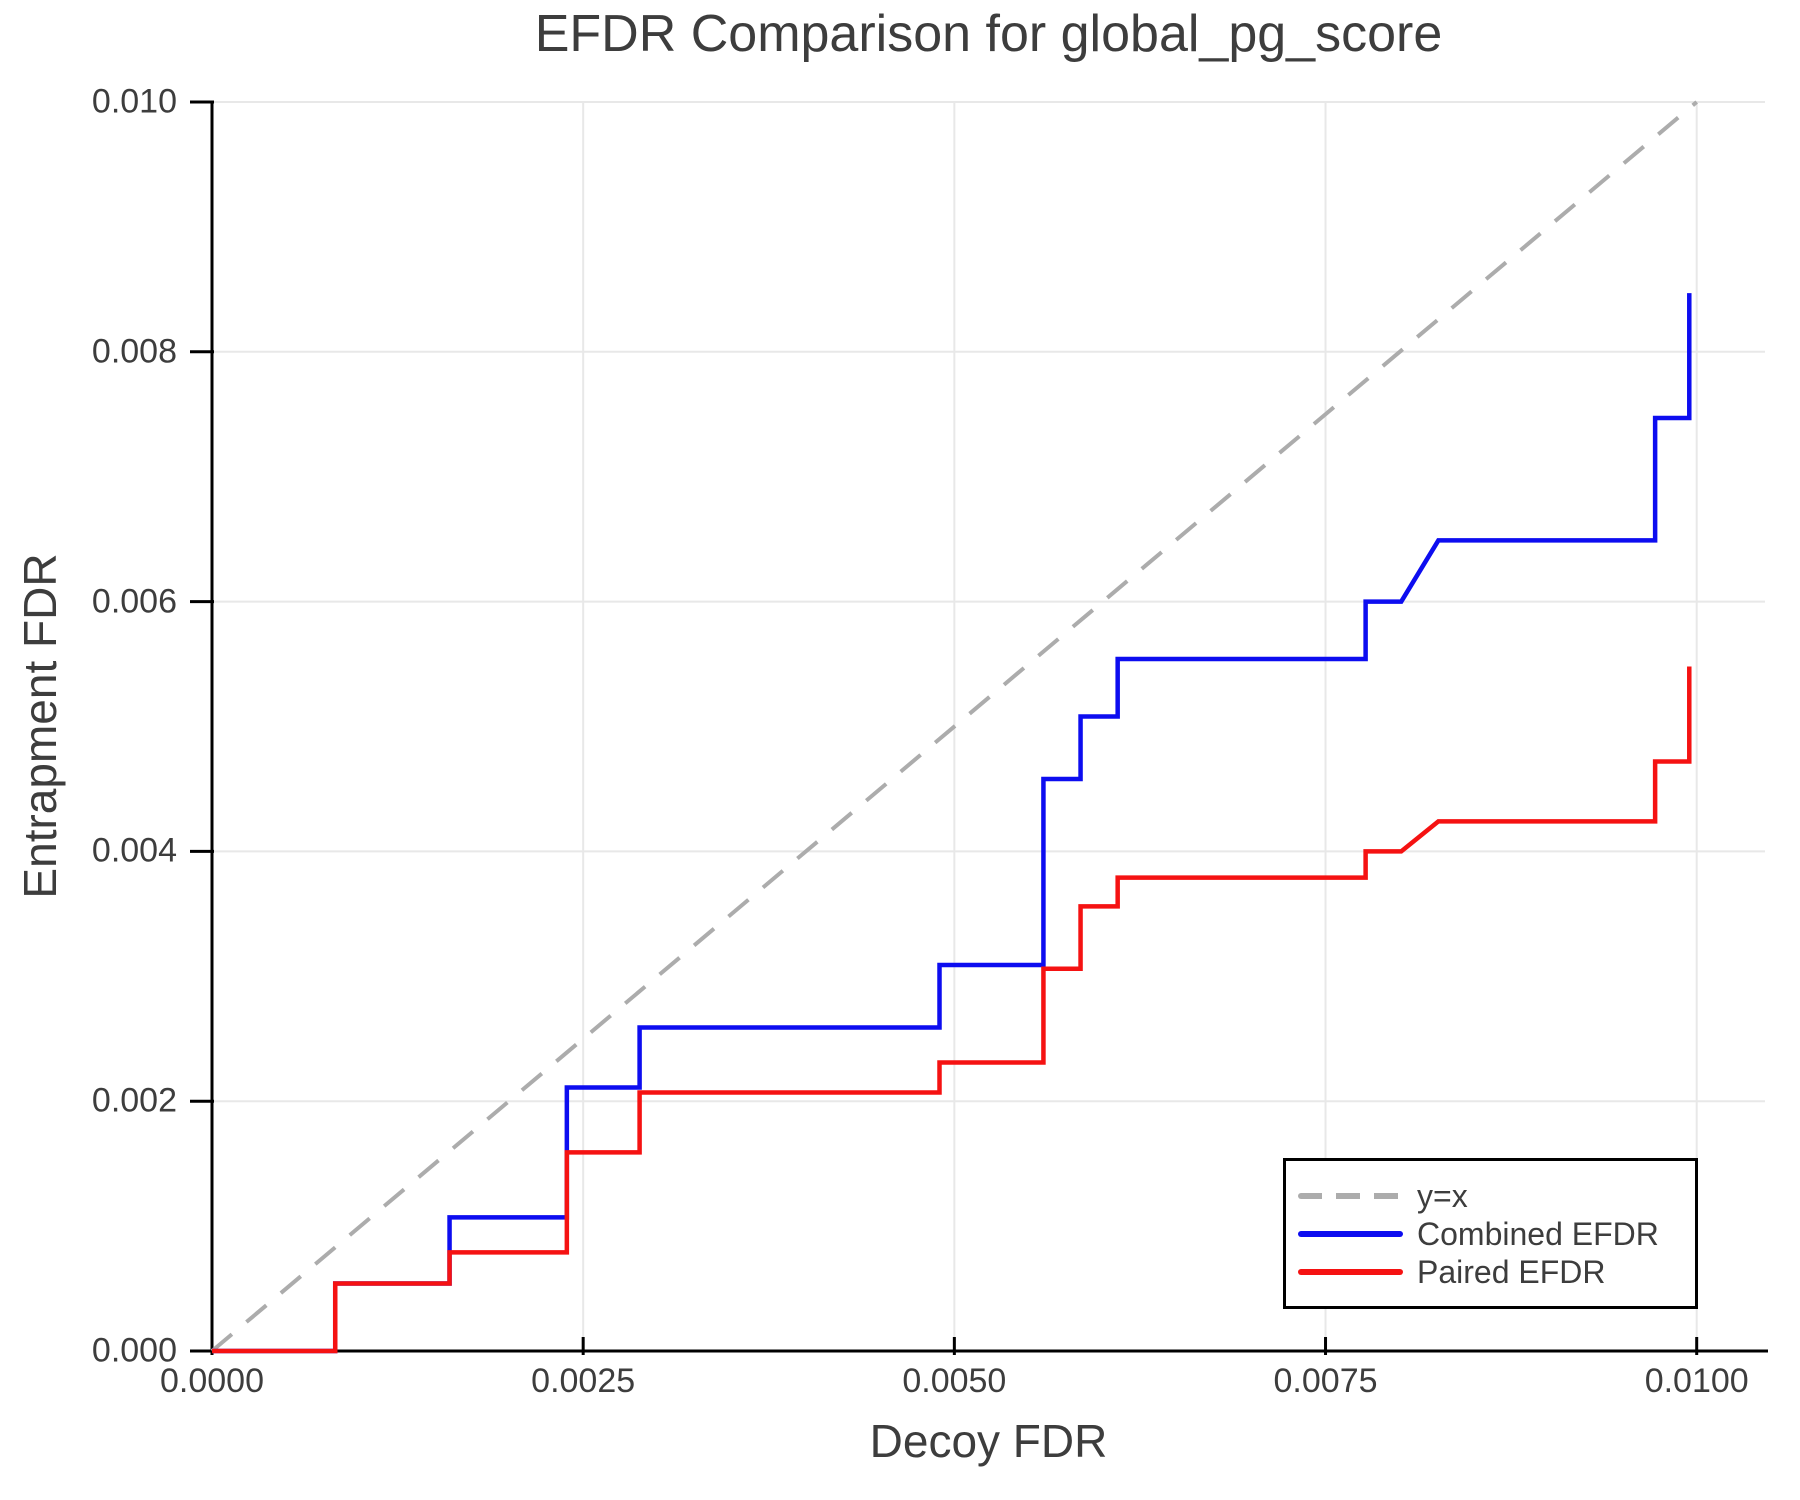  What do you see at coordinates (134, 601) in the screenshot?
I see `y-tick-label: 0.006` at bounding box center [134, 601].